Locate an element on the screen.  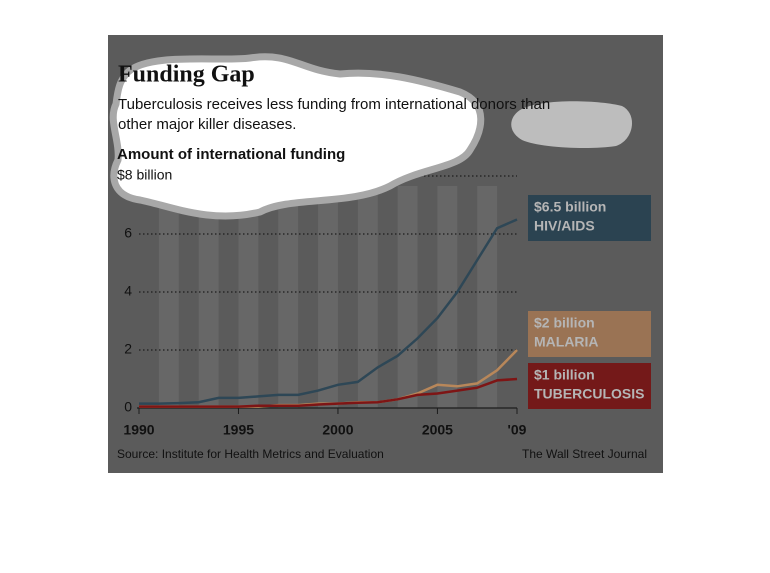
cloud is located at coordinates (297, 136).